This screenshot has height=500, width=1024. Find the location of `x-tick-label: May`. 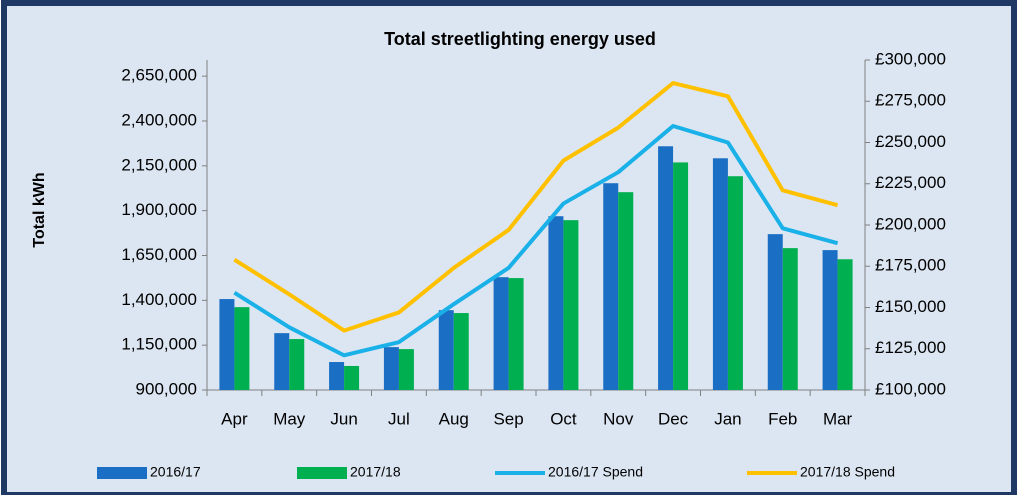

x-tick-label: May is located at coordinates (289, 418).